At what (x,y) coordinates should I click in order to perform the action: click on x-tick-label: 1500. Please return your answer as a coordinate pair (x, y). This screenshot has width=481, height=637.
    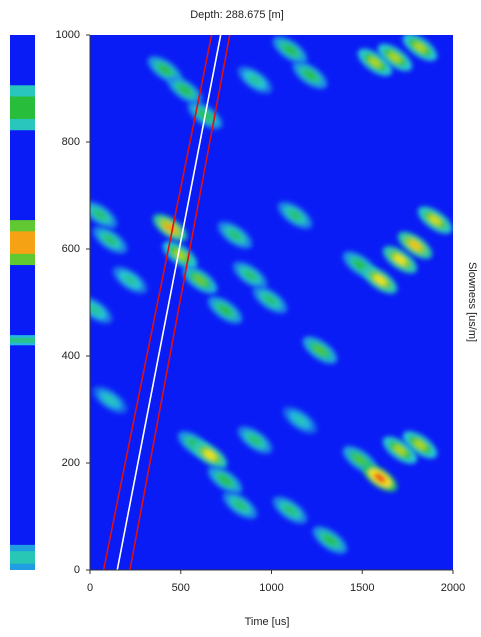
    Looking at the image, I should click on (362, 588).